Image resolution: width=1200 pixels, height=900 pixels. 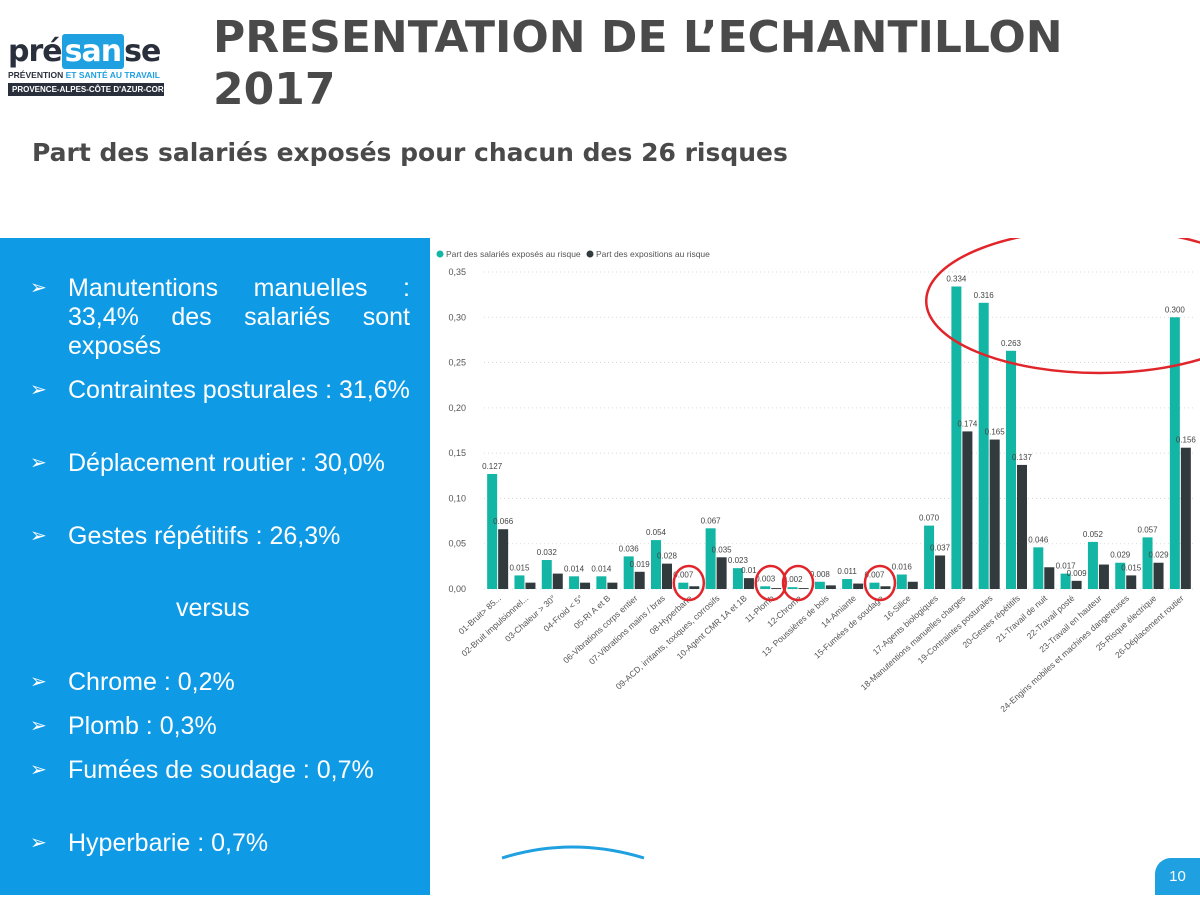 What do you see at coordinates (711, 520) in the screenshot?
I see `data-label-exposed: 0.067` at bounding box center [711, 520].